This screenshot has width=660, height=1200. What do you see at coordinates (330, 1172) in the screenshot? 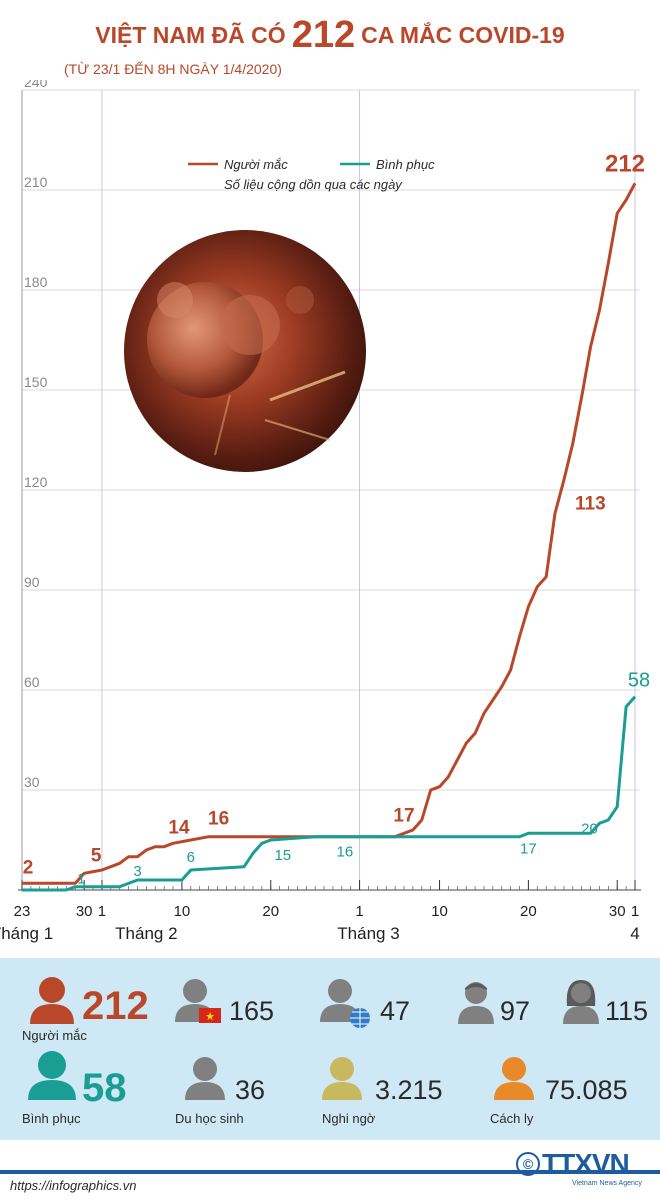
I see `footer-divider` at bounding box center [330, 1172].